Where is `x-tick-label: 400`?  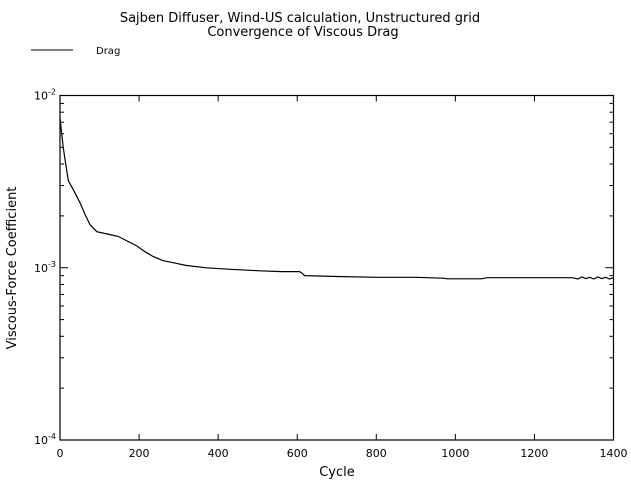
x-tick-label: 400 is located at coordinates (218, 453).